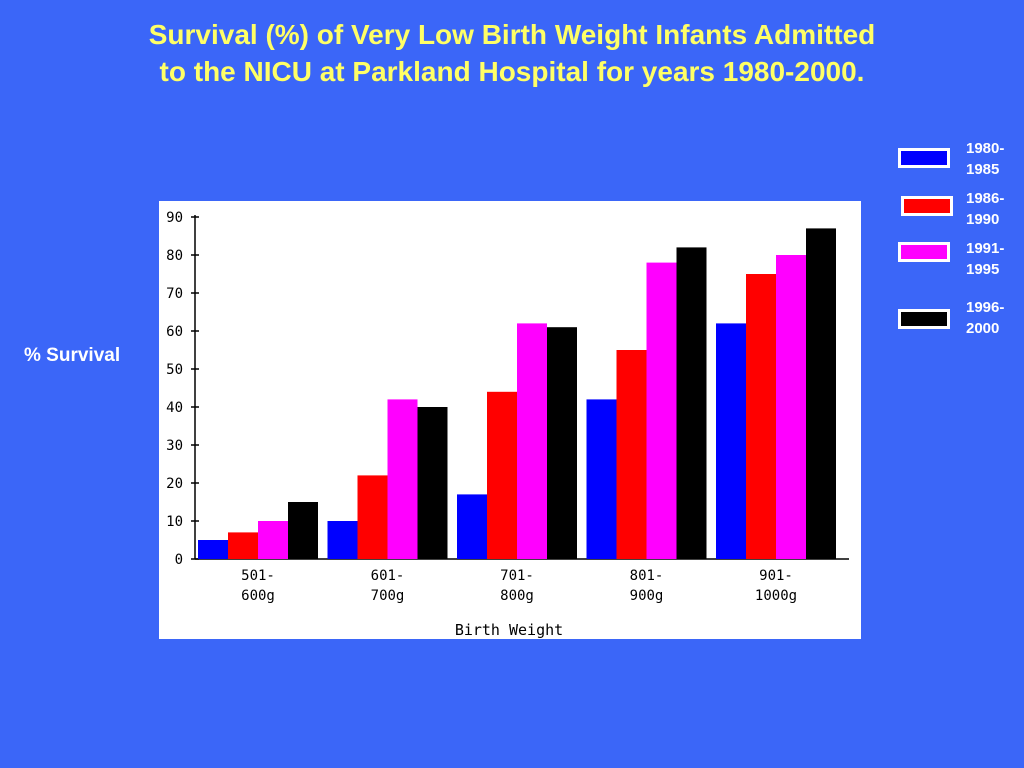 The width and height of the screenshot is (1024, 768). Describe the element at coordinates (661, 410) in the screenshot. I see `bar-1991-1995-801-900g` at that location.